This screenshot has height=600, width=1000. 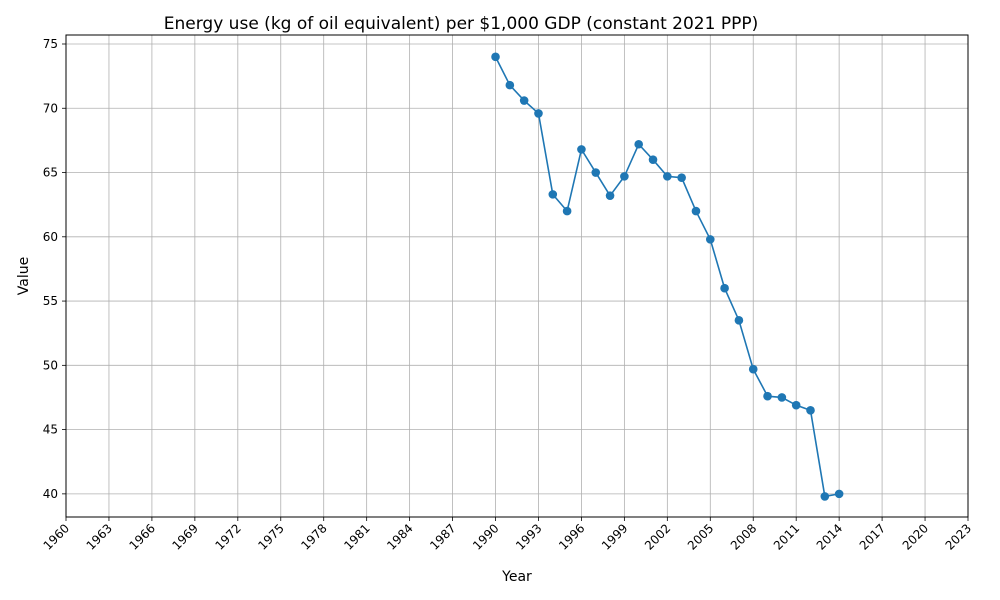 I want to click on x-tick-label: 2020, so click(x=915, y=536).